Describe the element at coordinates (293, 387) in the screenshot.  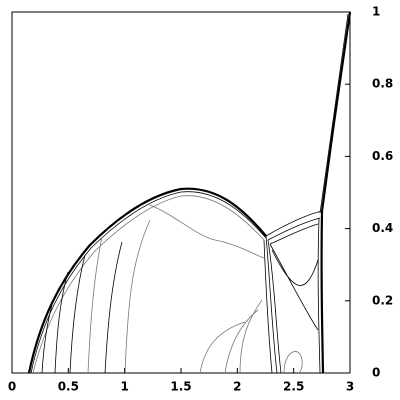
I see `x-tick-label: 2.5` at that location.